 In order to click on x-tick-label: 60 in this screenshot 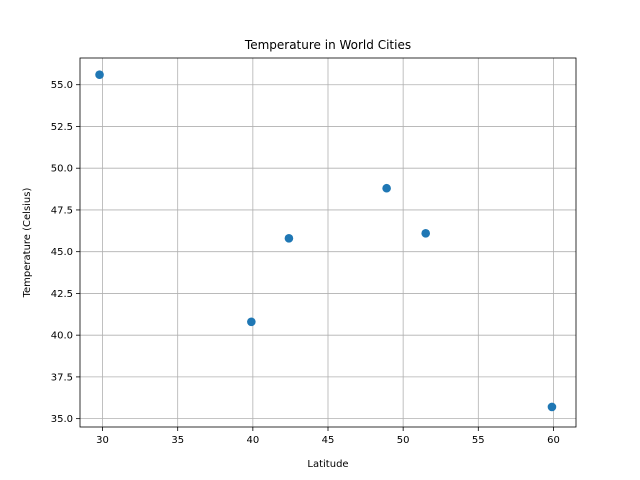, I will do `click(553, 440)`.